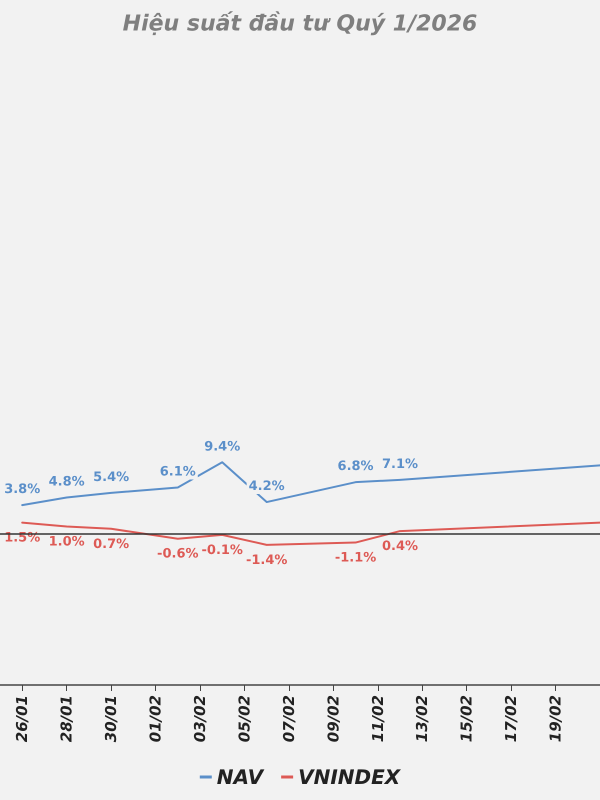  What do you see at coordinates (111, 477) in the screenshot?
I see `data-label: 5.4%` at bounding box center [111, 477].